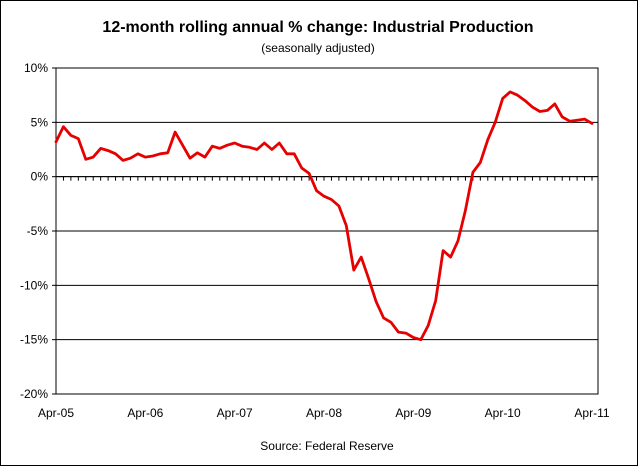 The width and height of the screenshot is (638, 466). What do you see at coordinates (34, 394) in the screenshot?
I see `y-tick-label: -20%` at bounding box center [34, 394].